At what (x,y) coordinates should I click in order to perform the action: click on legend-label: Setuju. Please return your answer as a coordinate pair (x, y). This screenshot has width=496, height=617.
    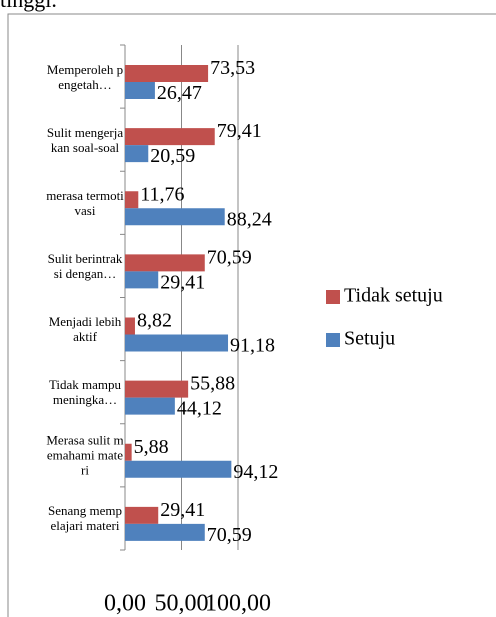
    Looking at the image, I should click on (369, 339).